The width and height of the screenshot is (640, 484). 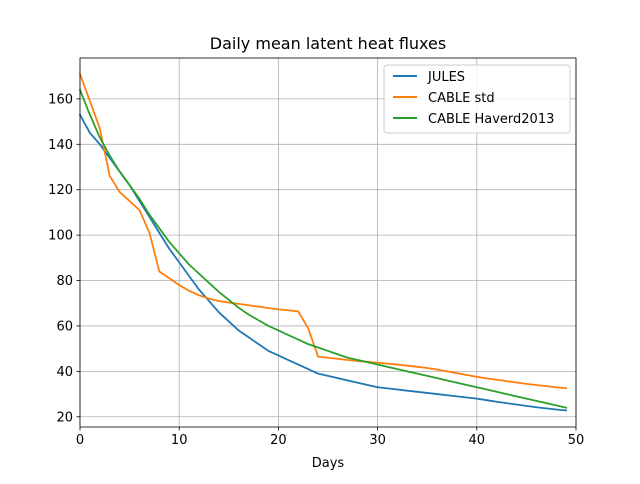 I want to click on y-tick-label: 20, so click(x=64, y=417).